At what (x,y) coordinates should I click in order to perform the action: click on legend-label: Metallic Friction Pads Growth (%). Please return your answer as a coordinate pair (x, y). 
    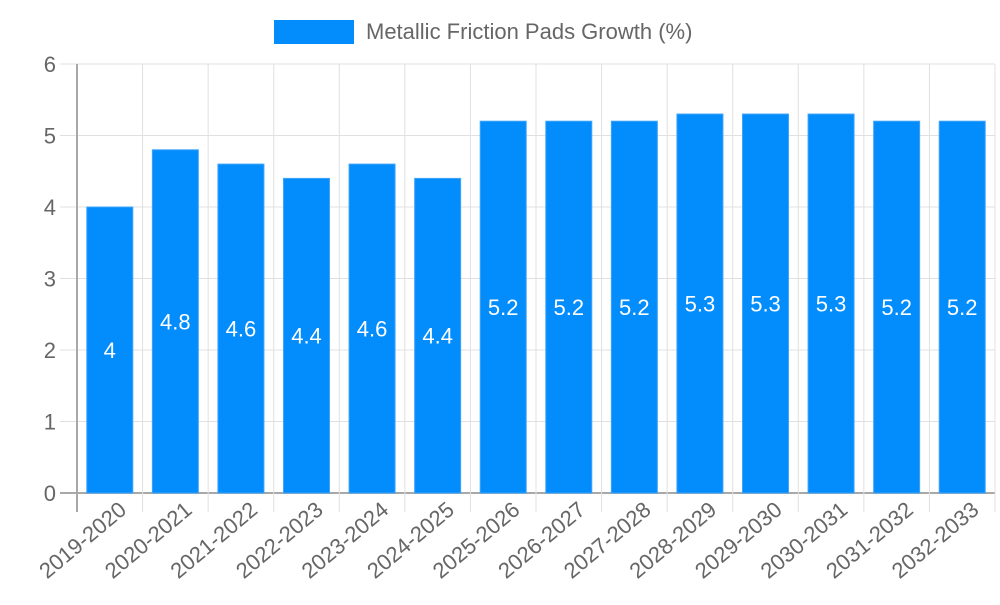
    Looking at the image, I should click on (529, 31).